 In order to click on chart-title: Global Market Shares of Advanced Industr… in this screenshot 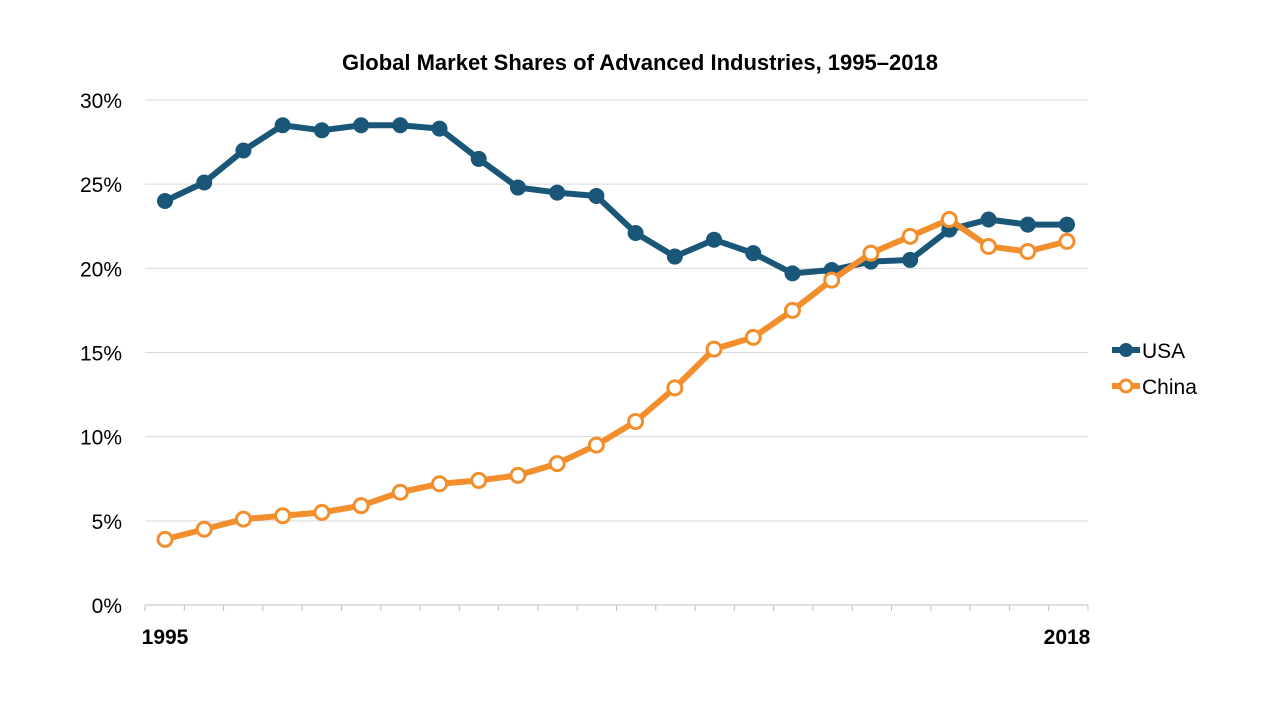, I will do `click(640, 62)`.